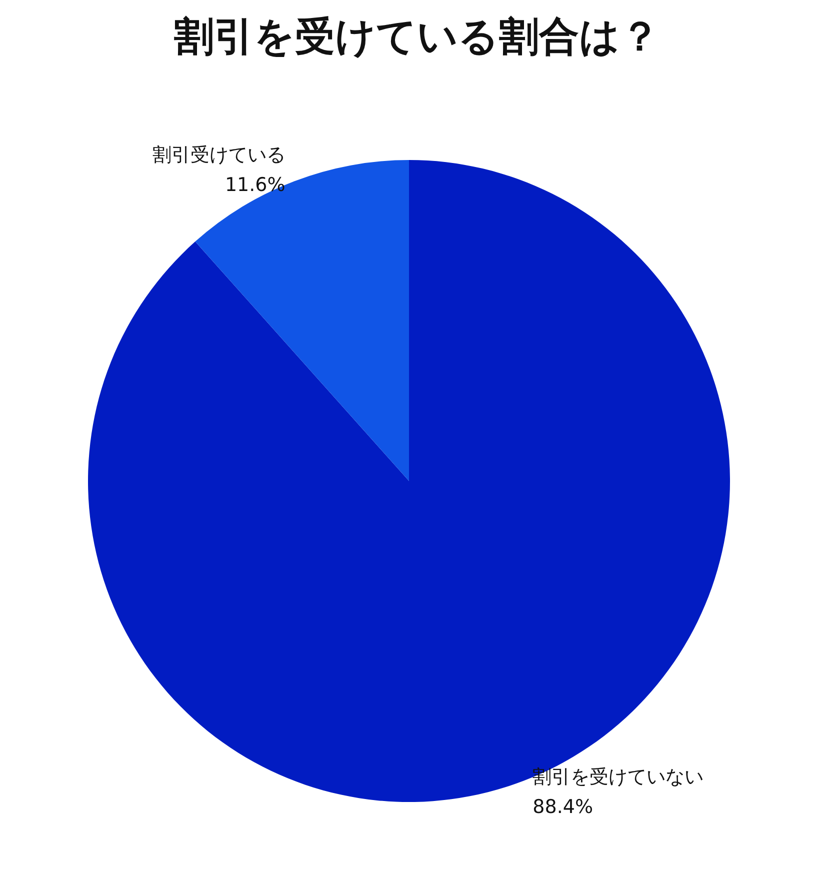 The width and height of the screenshot is (834, 892). I want to click on slice-label: 割引受けている, so click(219, 155).